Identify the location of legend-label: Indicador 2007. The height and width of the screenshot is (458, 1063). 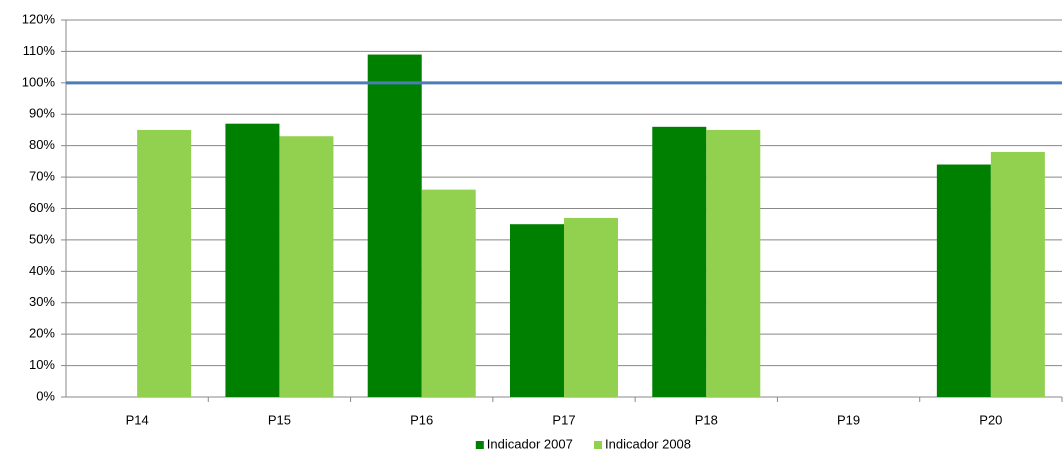
(530, 443).